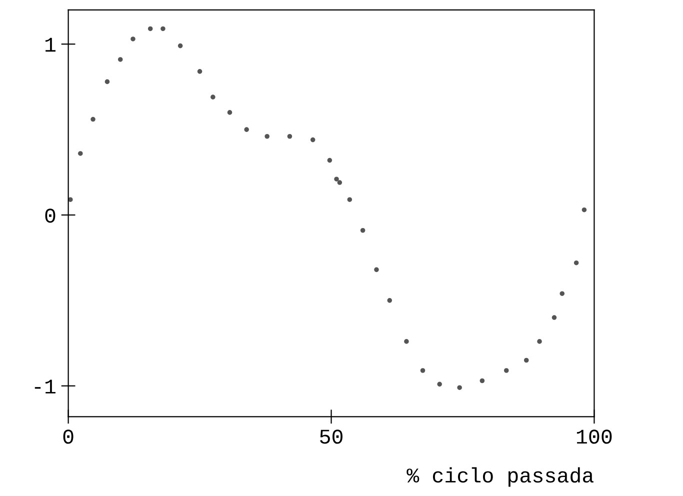  I want to click on y-tick-label: 0, so click(50, 215).